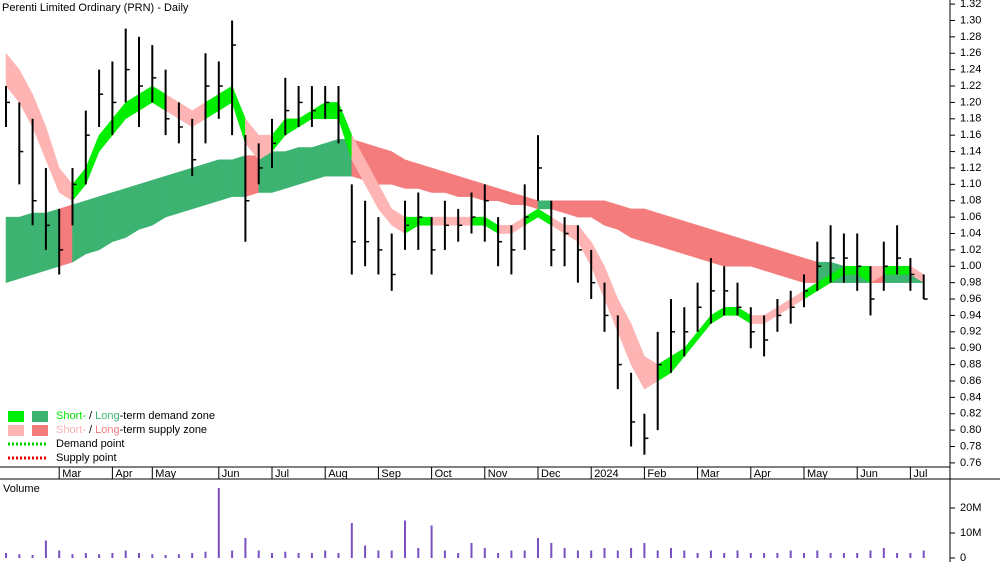  What do you see at coordinates (71, 416) in the screenshot?
I see `legend-part: Short-` at bounding box center [71, 416].